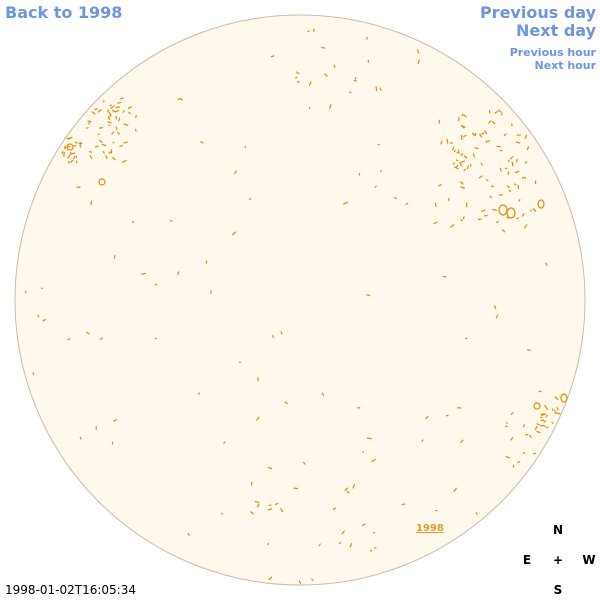 The image size is (600, 600). I want to click on year-marker-link: 1998, so click(430, 528).